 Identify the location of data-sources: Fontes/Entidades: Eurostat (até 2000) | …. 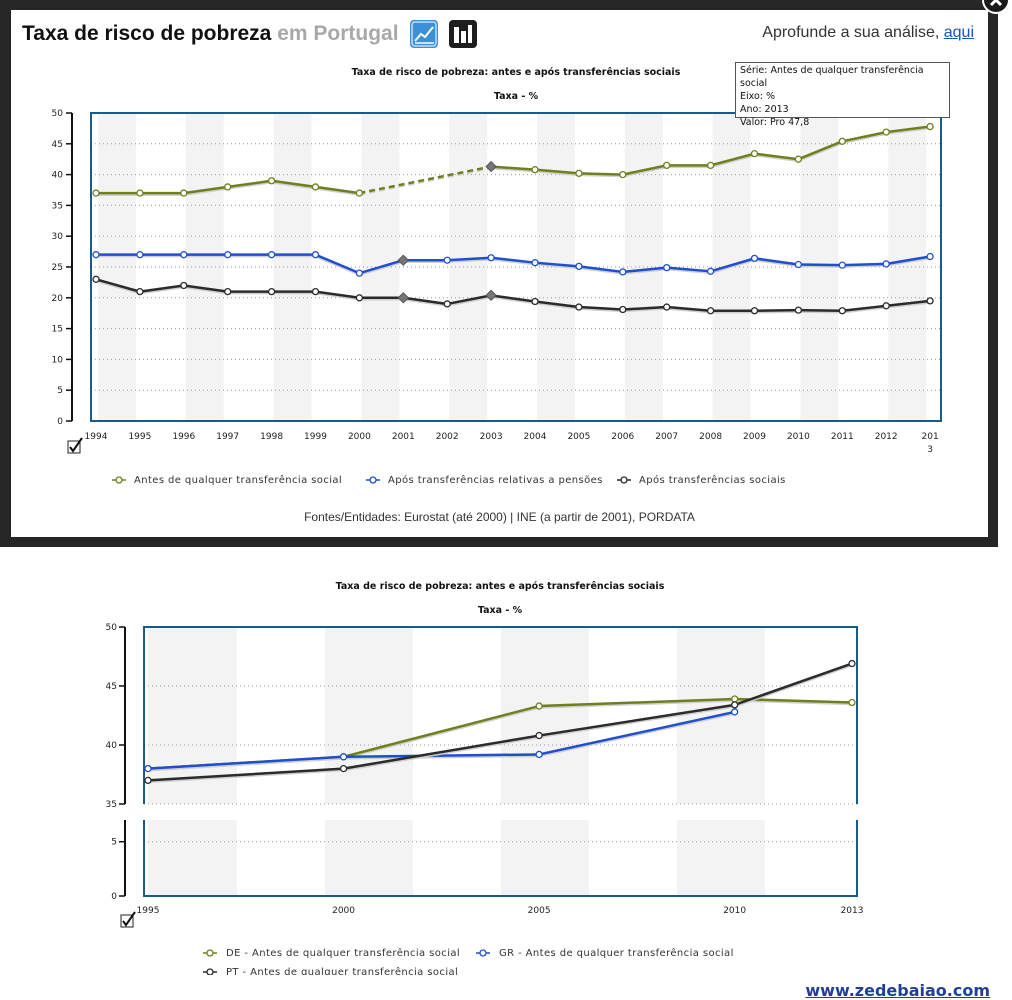
(499, 517).